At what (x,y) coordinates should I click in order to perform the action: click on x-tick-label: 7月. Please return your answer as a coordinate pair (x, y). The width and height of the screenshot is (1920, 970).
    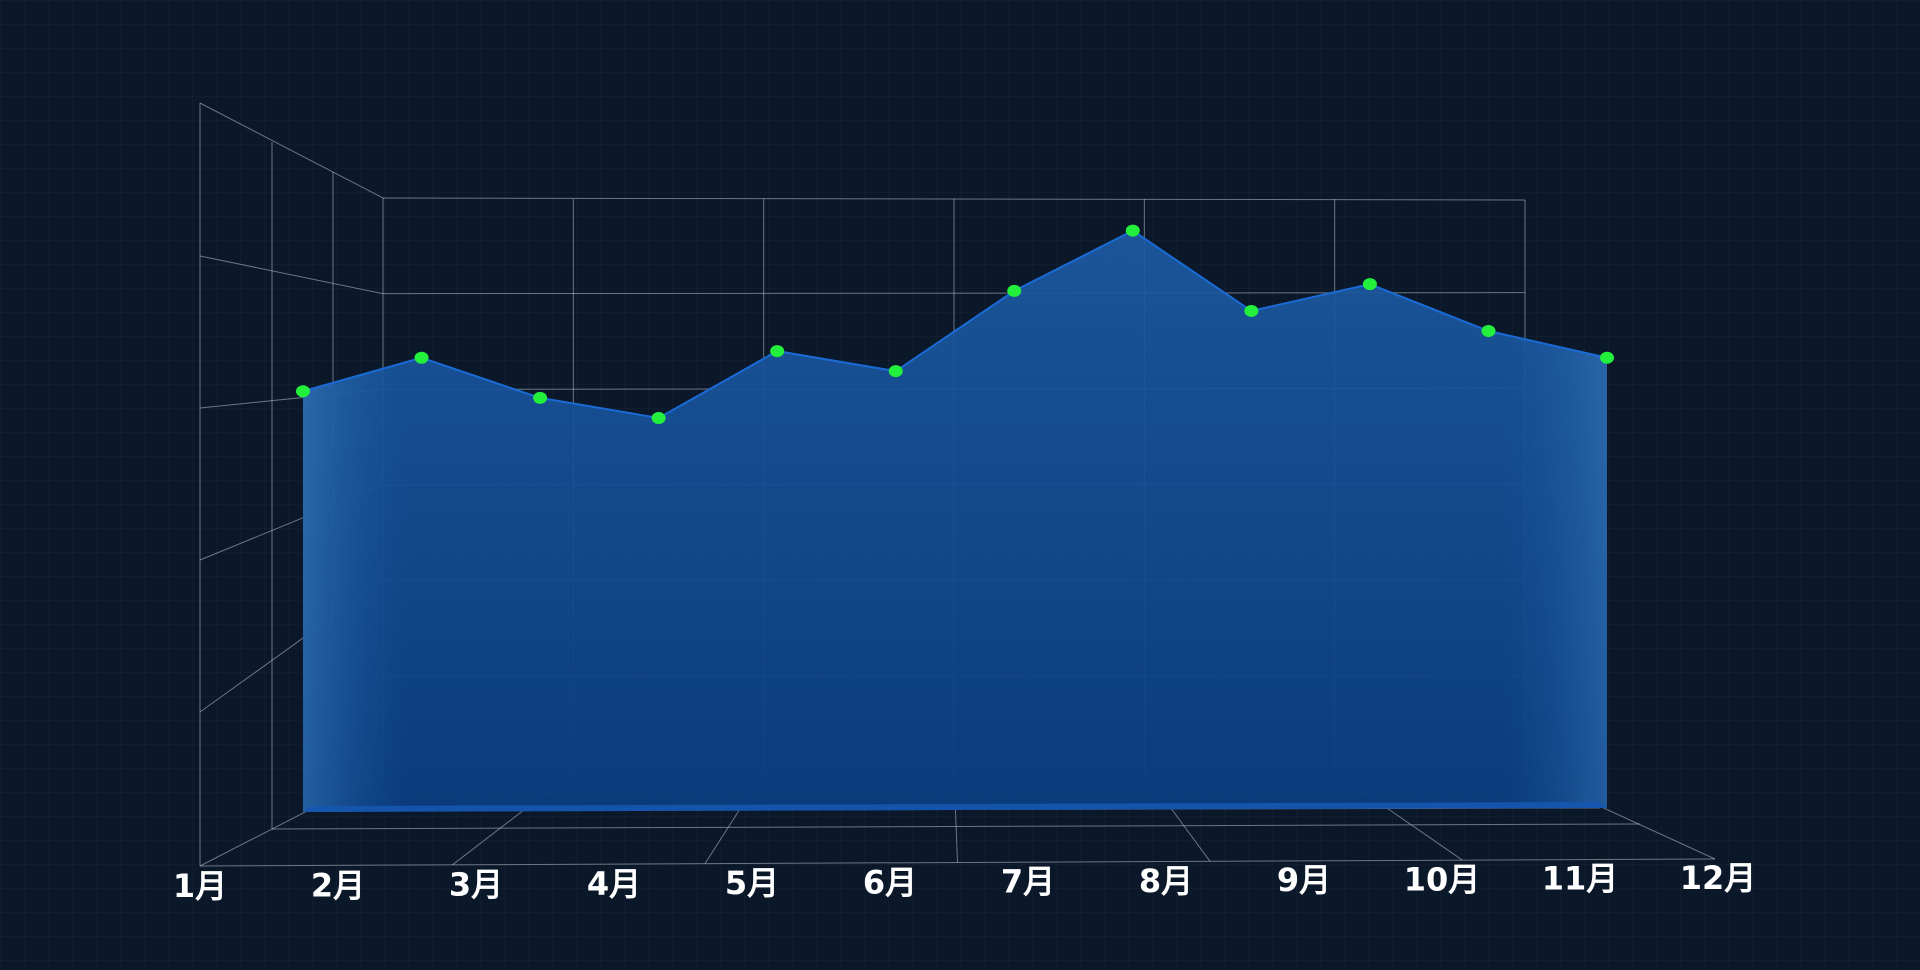
    Looking at the image, I should click on (1028, 882).